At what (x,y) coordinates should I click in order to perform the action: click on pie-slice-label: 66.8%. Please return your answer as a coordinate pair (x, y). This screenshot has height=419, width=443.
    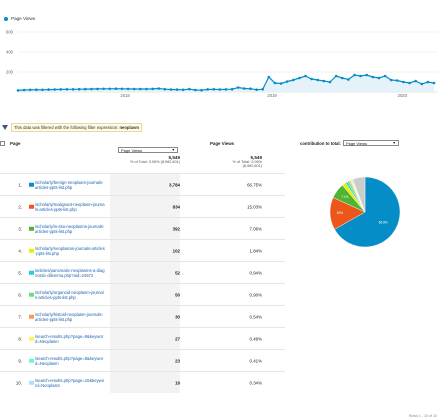
    Looking at the image, I should click on (383, 223).